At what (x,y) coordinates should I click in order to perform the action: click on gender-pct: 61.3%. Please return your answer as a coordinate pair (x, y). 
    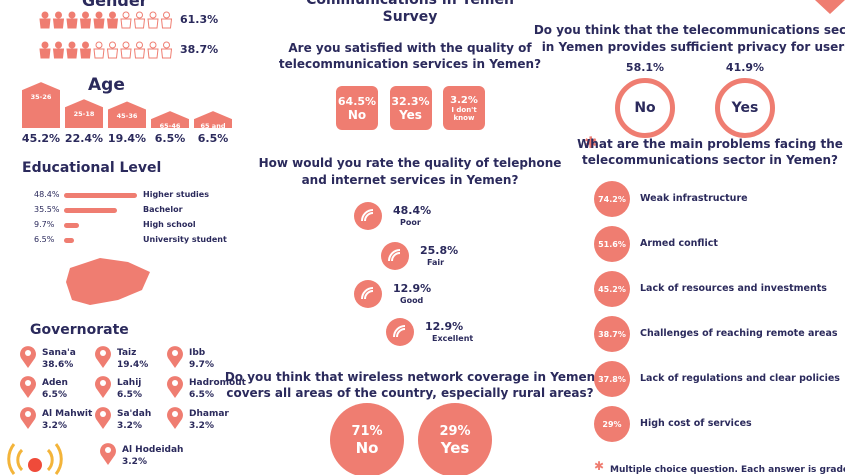
    Looking at the image, I should click on (199, 19).